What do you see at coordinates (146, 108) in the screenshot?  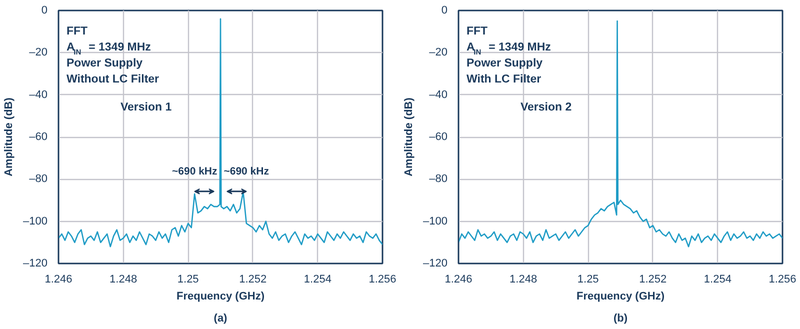 I see `annotation: Version 1` at bounding box center [146, 108].